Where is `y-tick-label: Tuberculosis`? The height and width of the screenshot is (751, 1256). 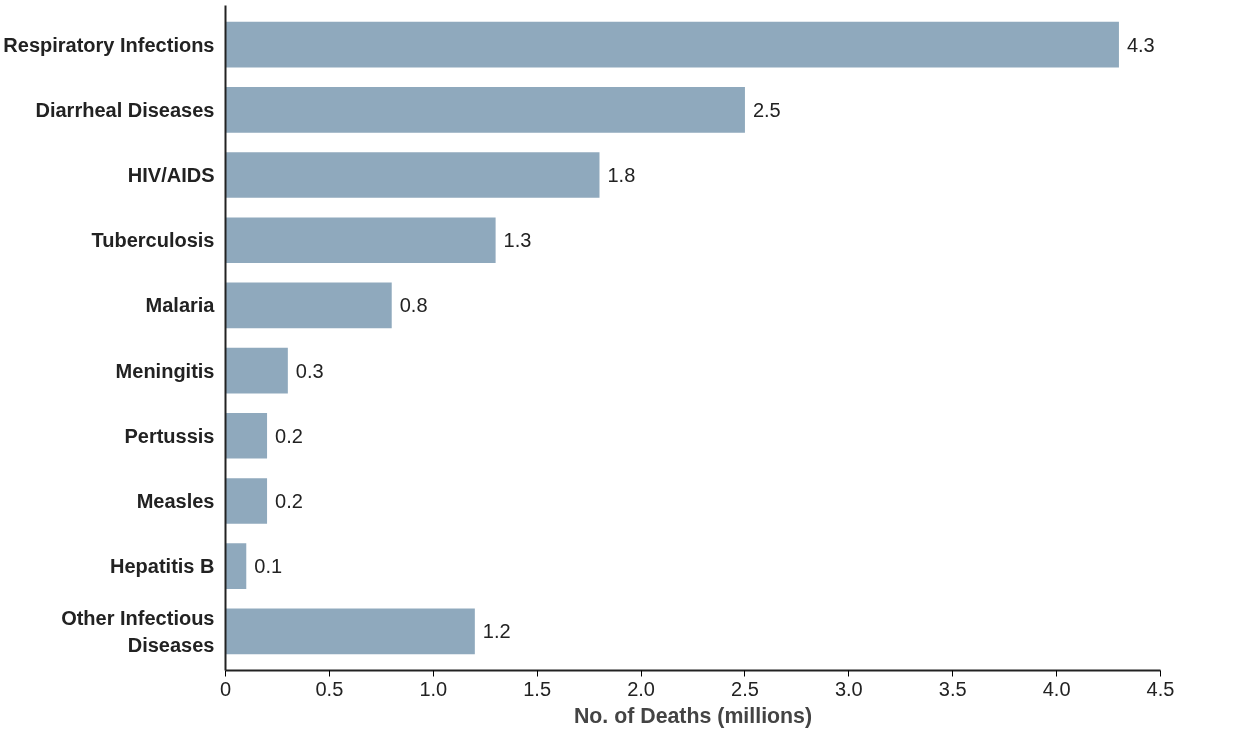 y-tick-label: Tuberculosis is located at coordinates (153, 240).